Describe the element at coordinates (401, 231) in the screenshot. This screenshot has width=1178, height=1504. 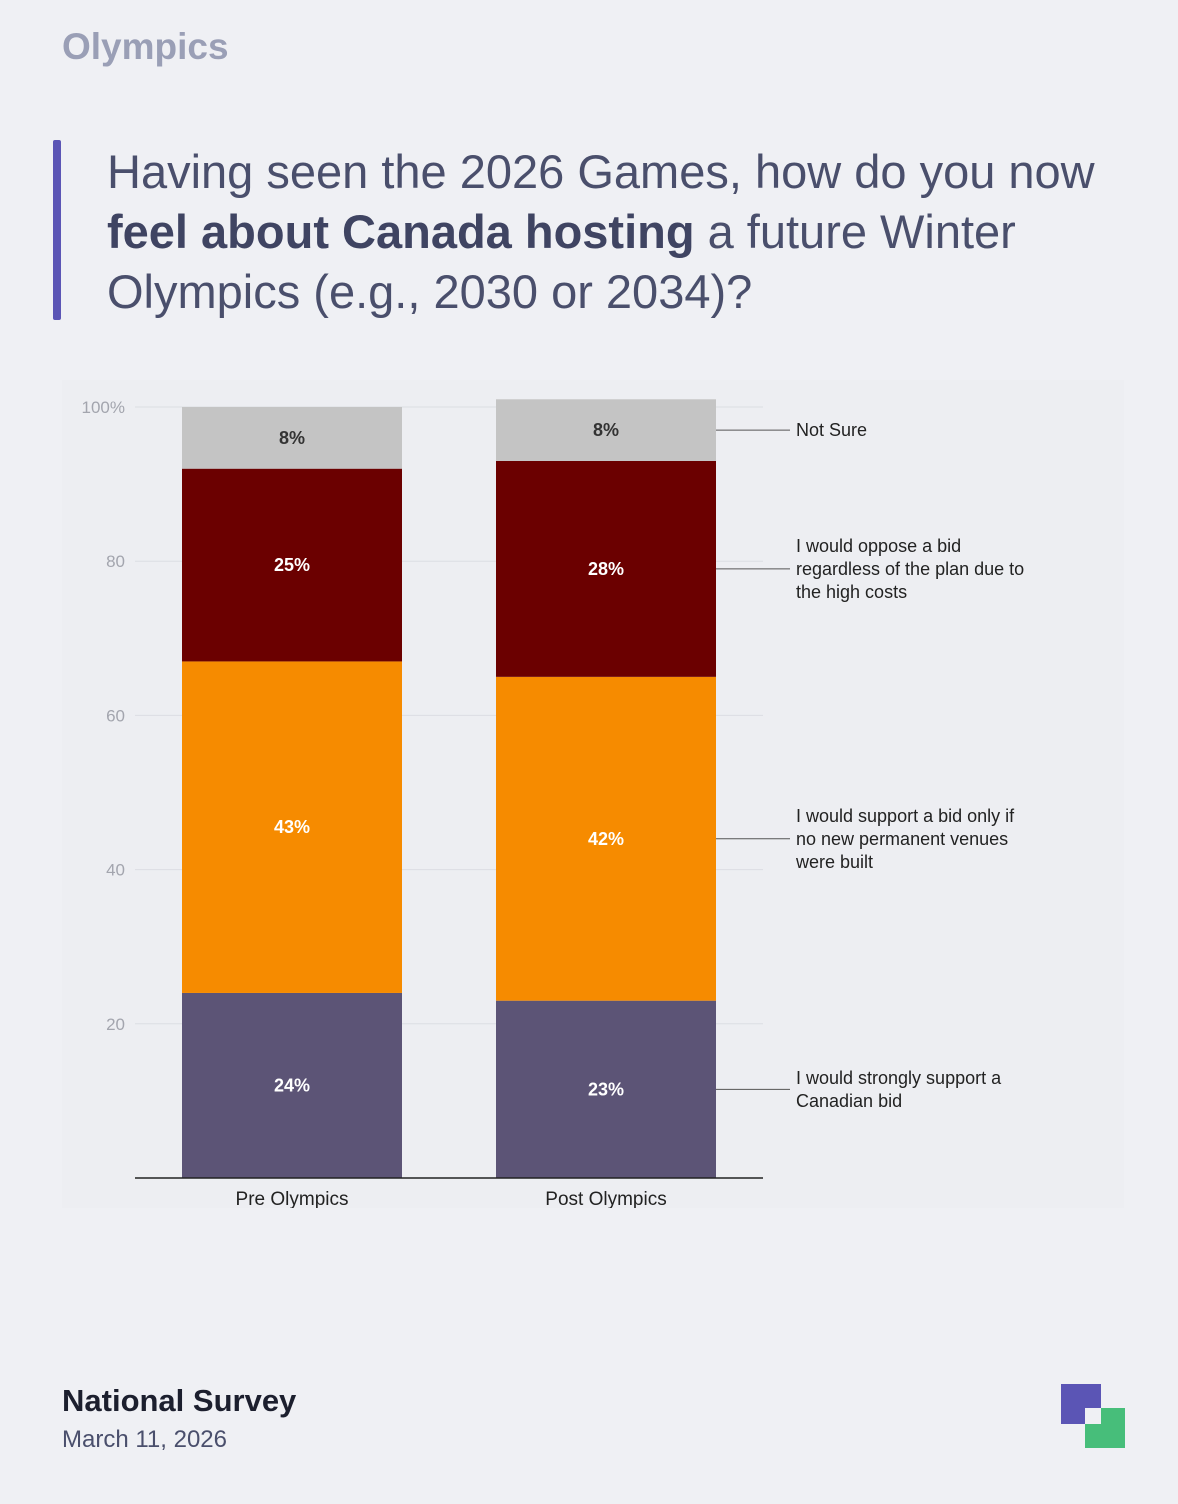
I see `title-bold: feel about Canada hosting` at that location.